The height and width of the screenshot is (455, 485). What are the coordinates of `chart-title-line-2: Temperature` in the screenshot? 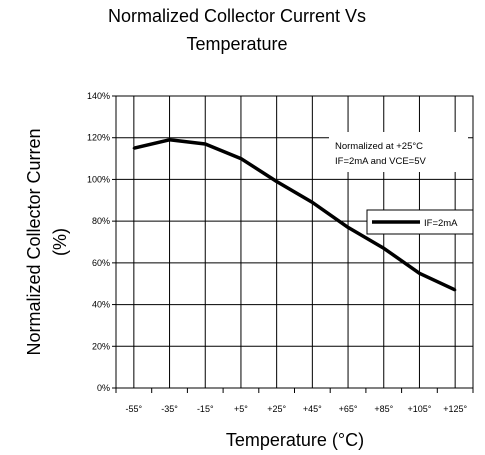 It's located at (236, 44).